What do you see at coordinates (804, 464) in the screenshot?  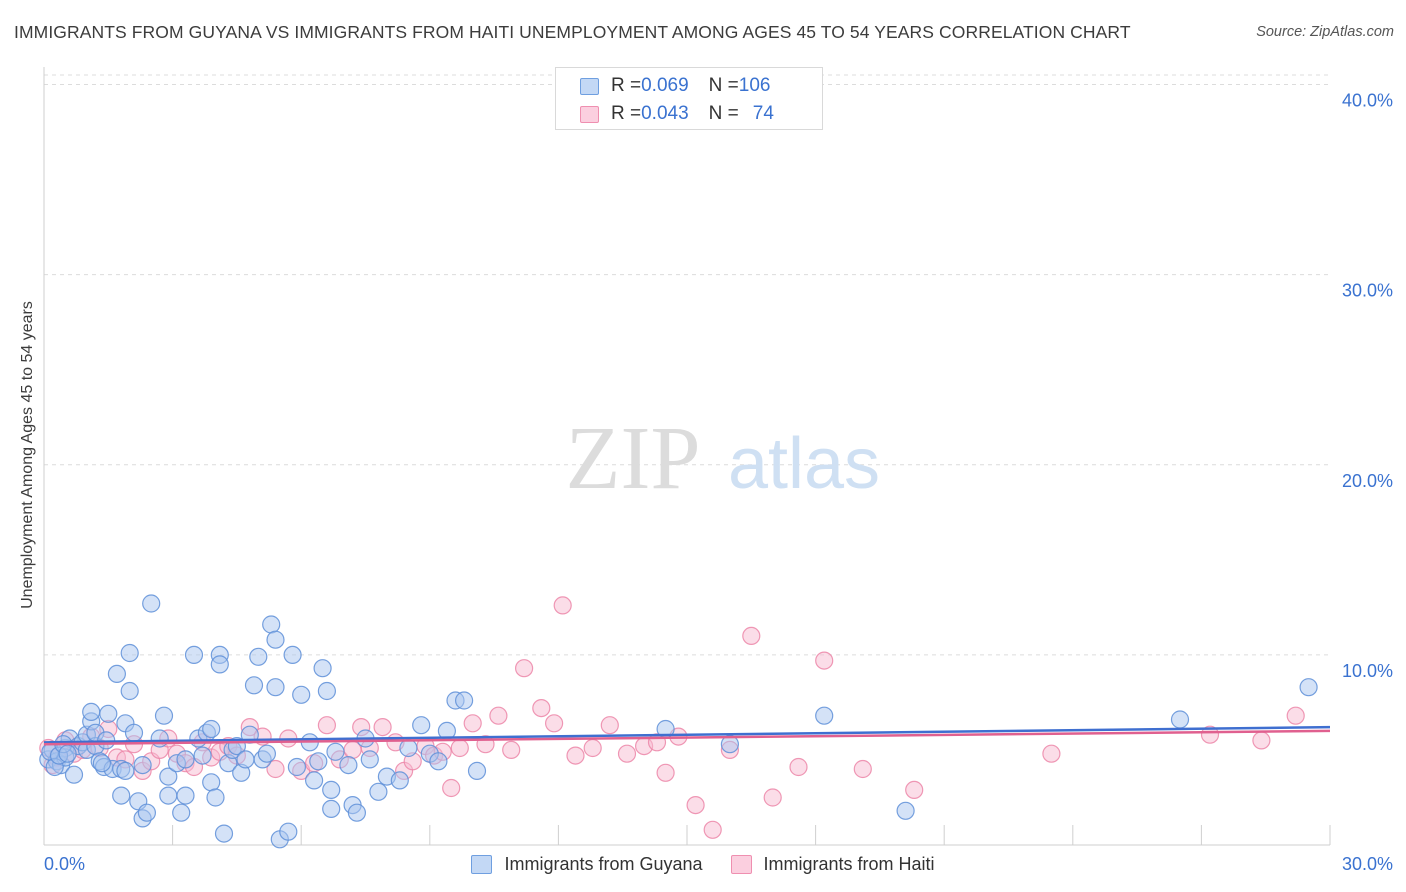 I see `watermark-atlas: atlas` at bounding box center [804, 464].